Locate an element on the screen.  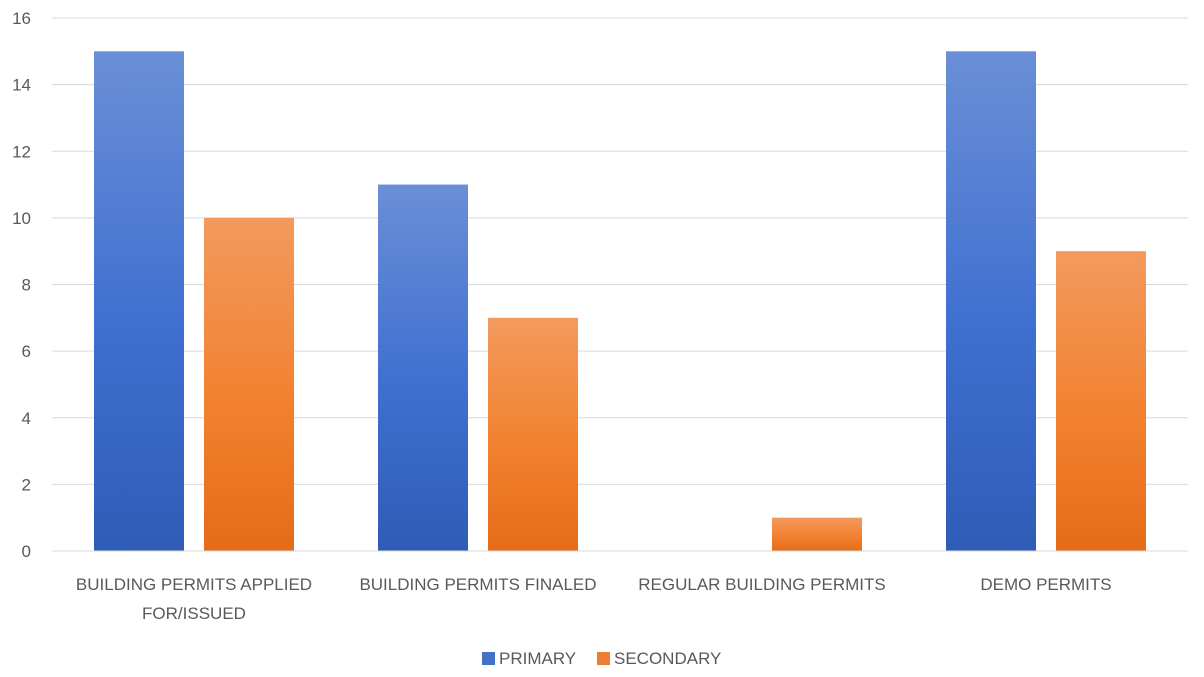
legend: PRIMARY SECONDARY is located at coordinates (601, 658).